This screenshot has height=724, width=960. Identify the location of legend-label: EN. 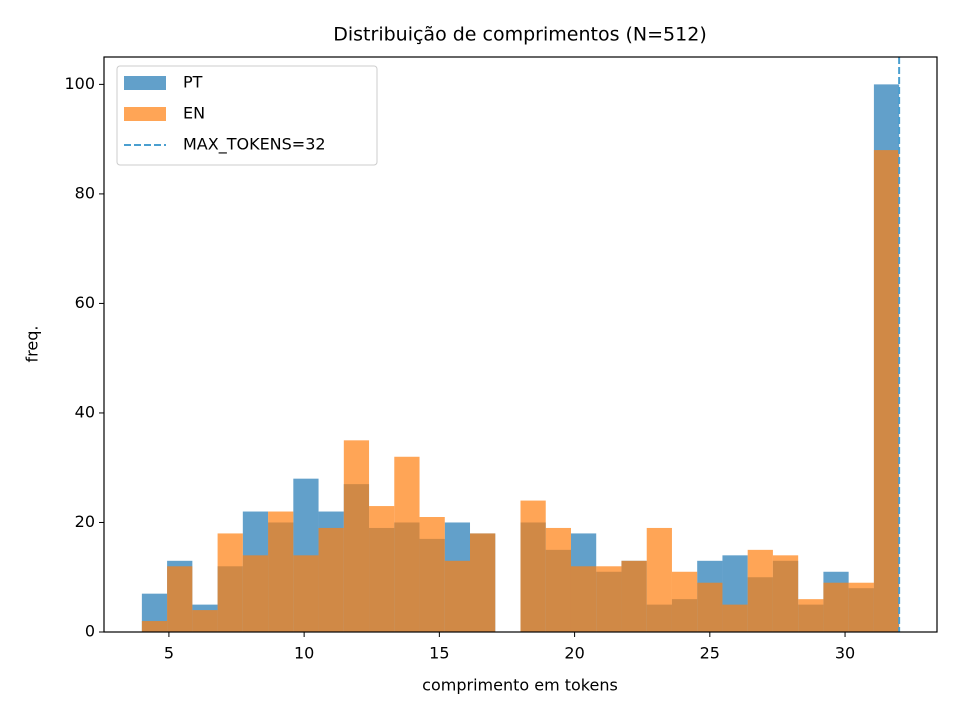
(194, 113).